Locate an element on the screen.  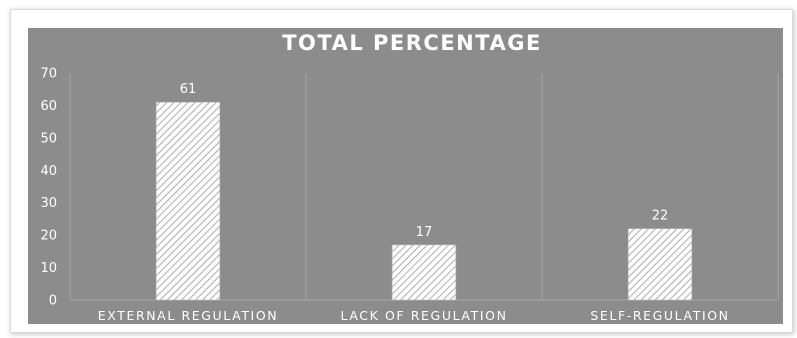
y-tick-label: 30 is located at coordinates (48, 203).